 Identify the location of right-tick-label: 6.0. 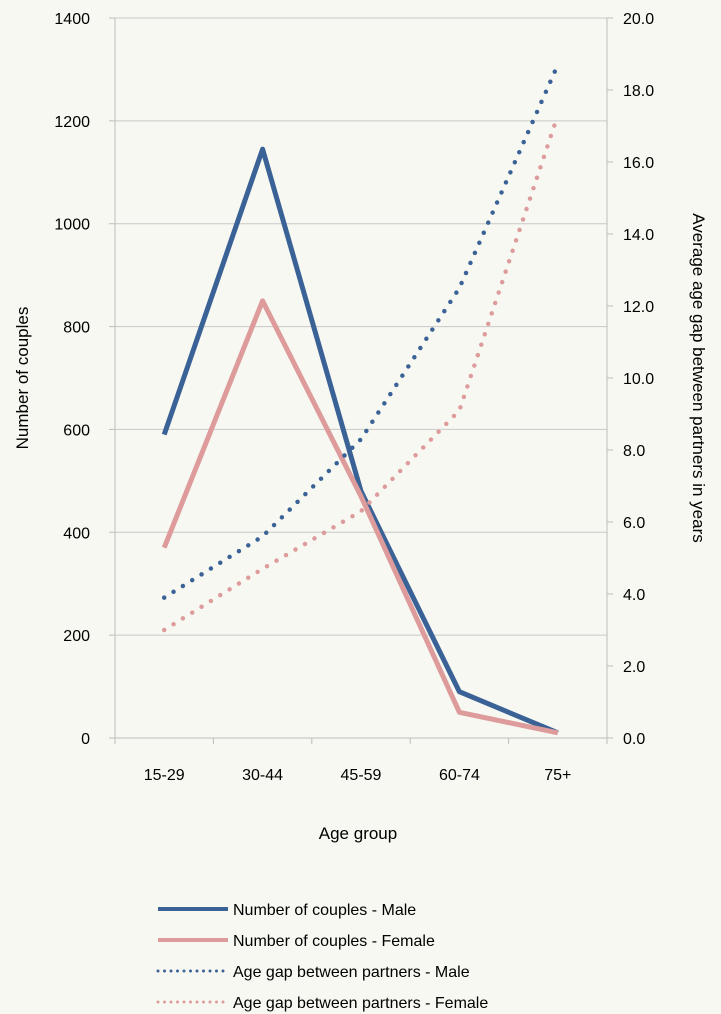
(634, 523).